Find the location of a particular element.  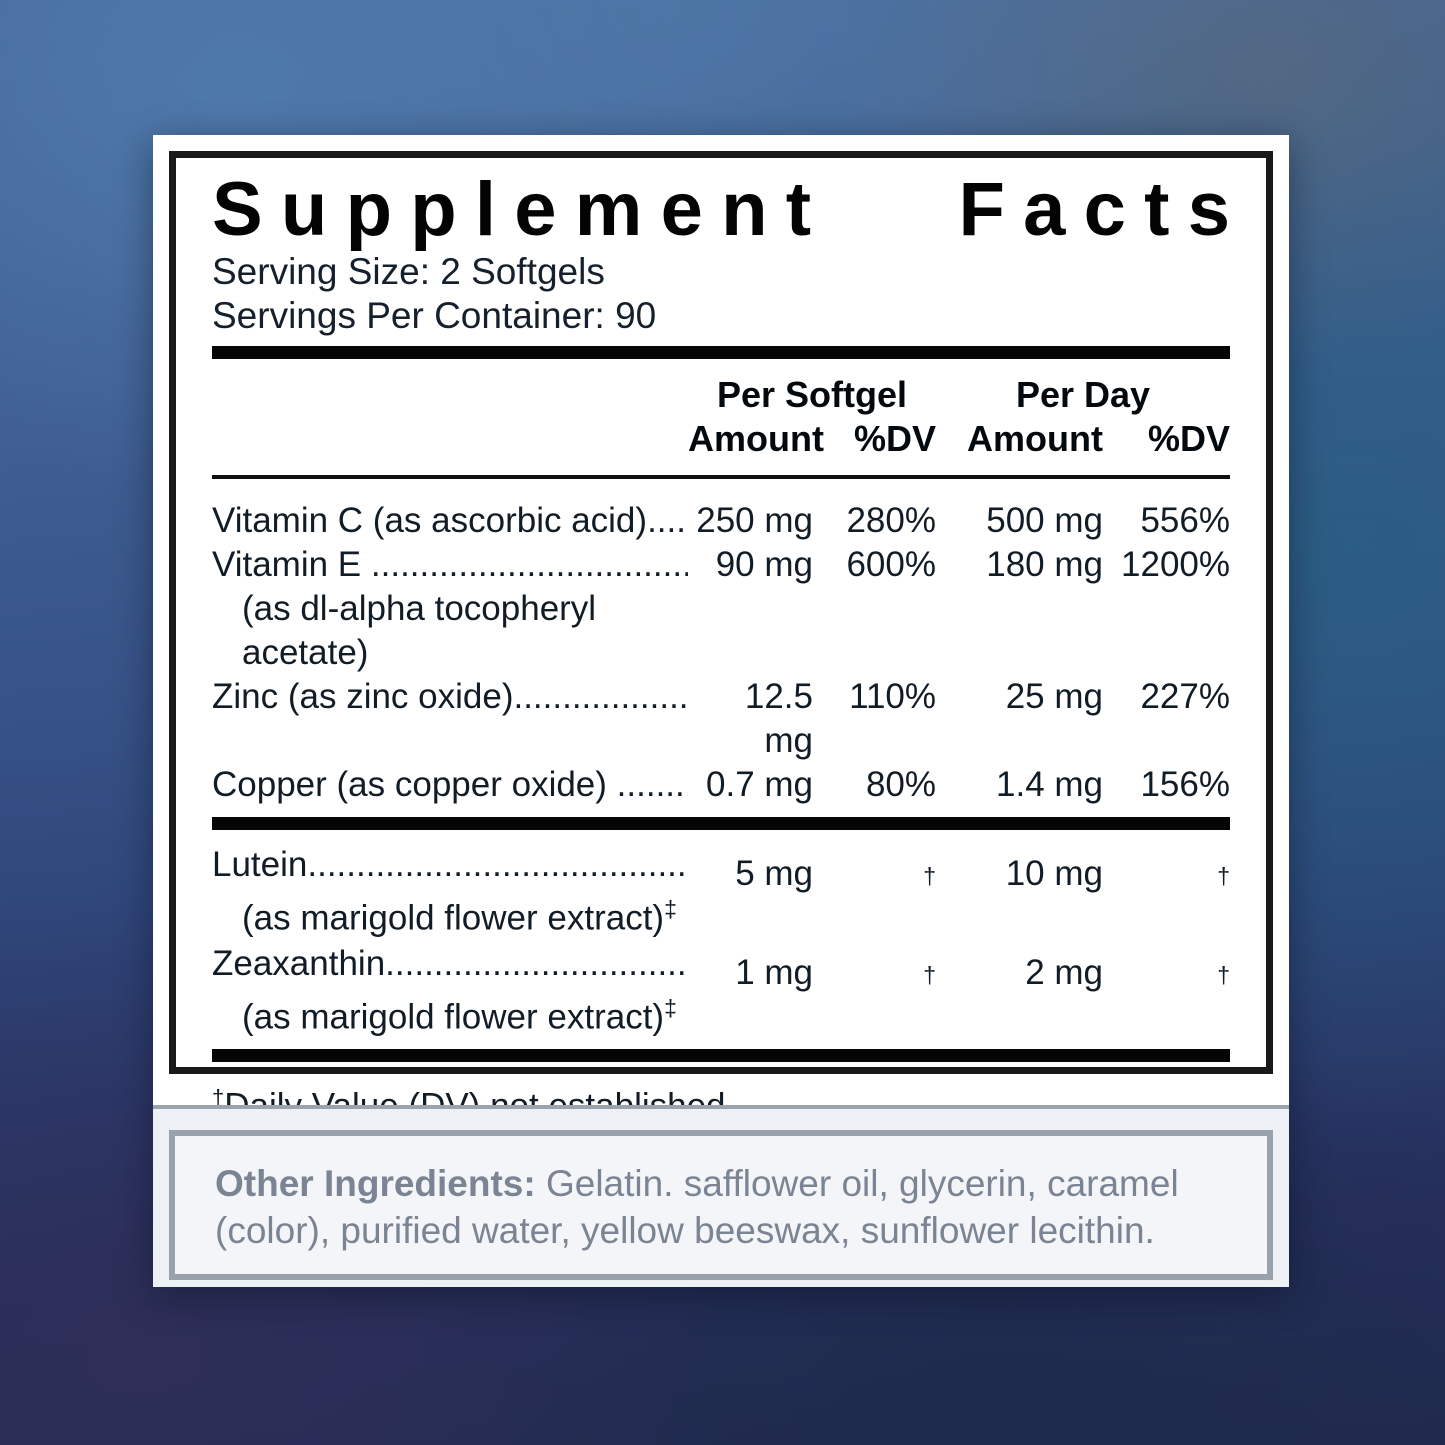

per-day-amount: 2 mg is located at coordinates (1064, 972).